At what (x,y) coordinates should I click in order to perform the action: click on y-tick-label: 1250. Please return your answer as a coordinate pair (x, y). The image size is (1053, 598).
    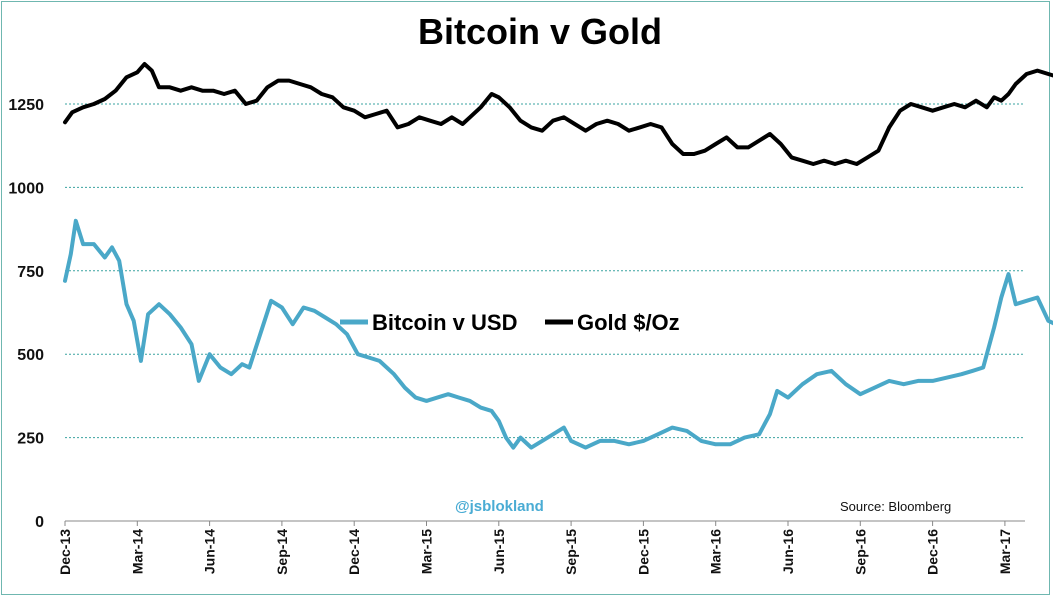
    Looking at the image, I should click on (26, 105).